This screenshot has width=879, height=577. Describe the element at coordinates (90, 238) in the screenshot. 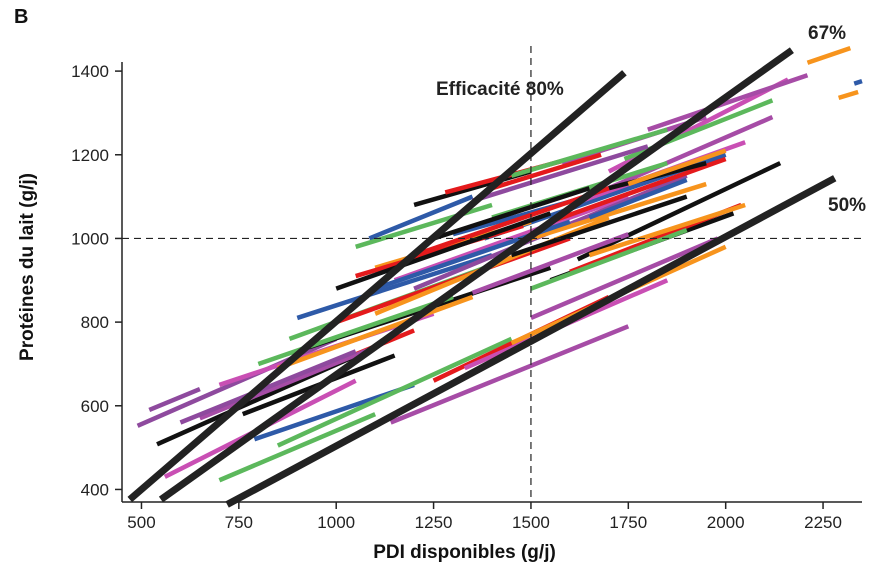

I see `y-tick-label-3: 1000` at that location.